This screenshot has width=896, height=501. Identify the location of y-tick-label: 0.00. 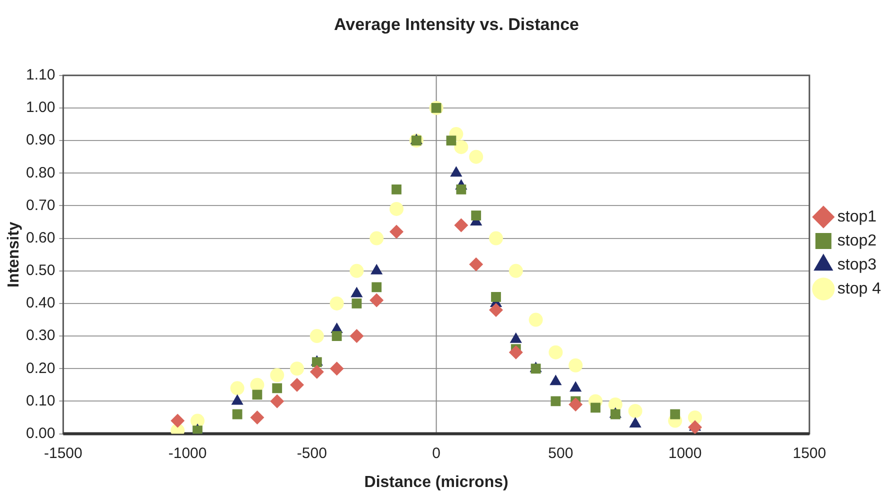
(41, 433).